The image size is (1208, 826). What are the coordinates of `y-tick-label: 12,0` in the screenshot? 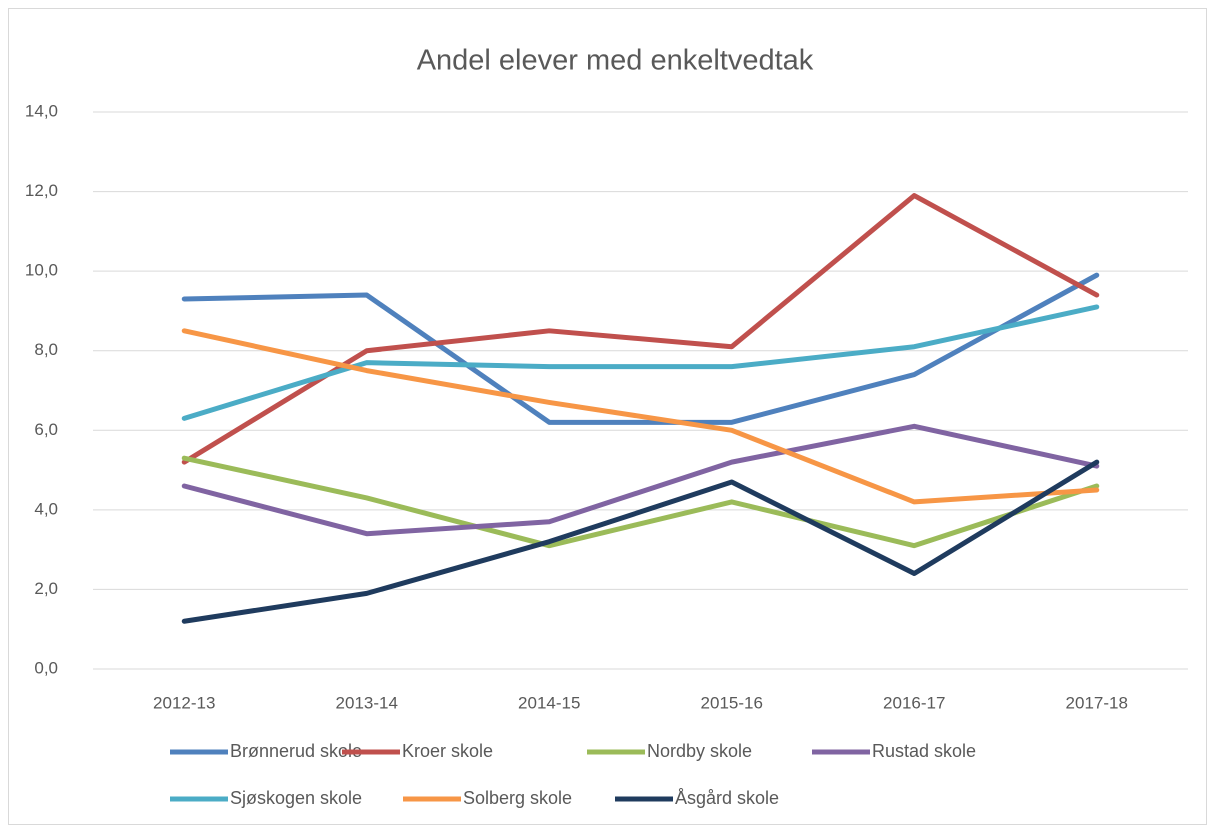 It's located at (41, 190).